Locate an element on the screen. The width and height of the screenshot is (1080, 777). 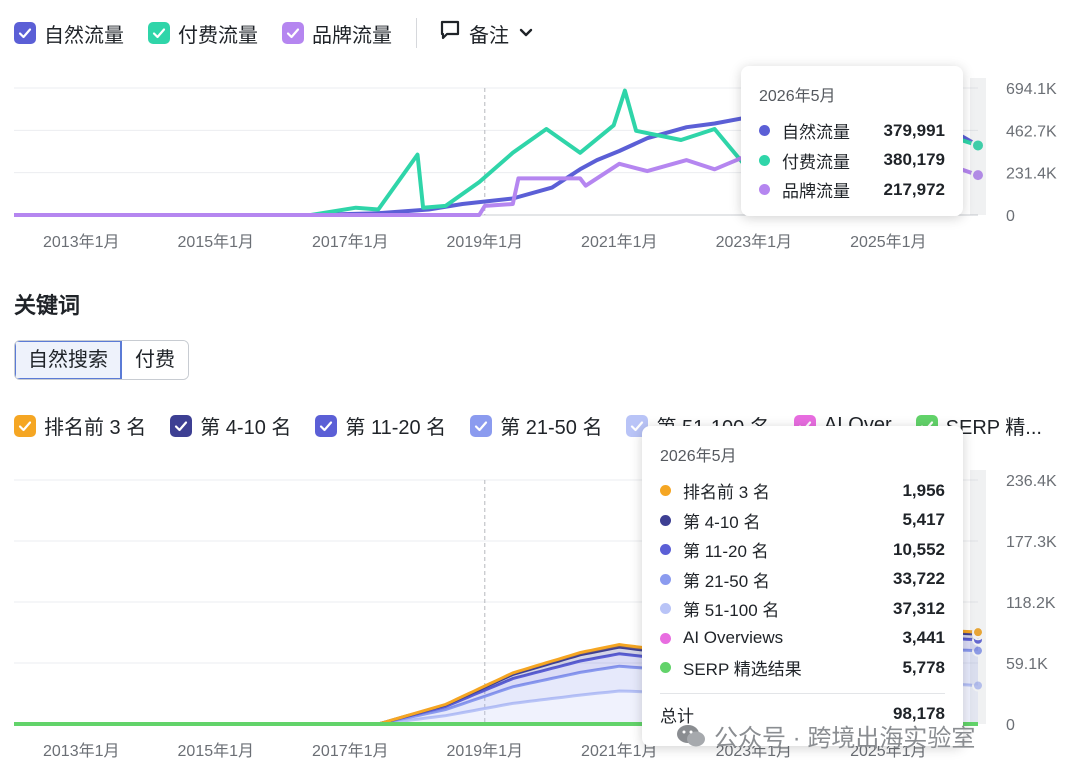
y-tick-label: 177.3K is located at coordinates (1031, 542).